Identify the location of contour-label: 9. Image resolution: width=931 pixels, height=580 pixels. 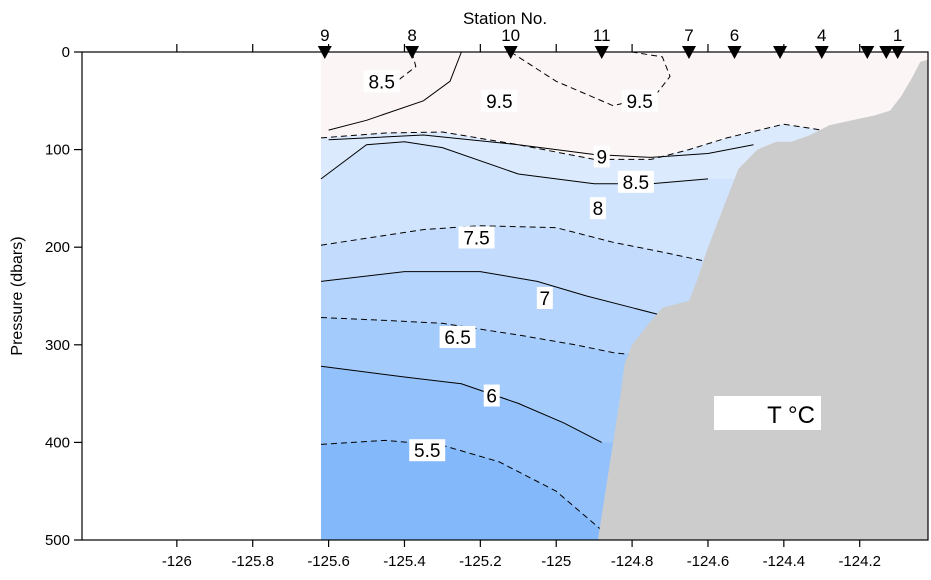
(601, 157).